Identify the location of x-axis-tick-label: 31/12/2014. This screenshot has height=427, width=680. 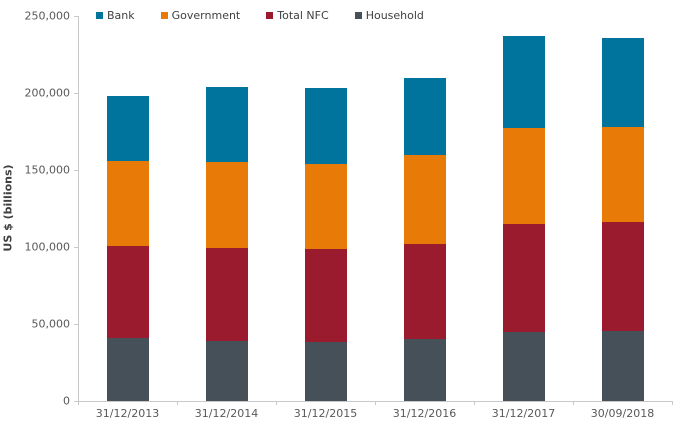
(226, 413).